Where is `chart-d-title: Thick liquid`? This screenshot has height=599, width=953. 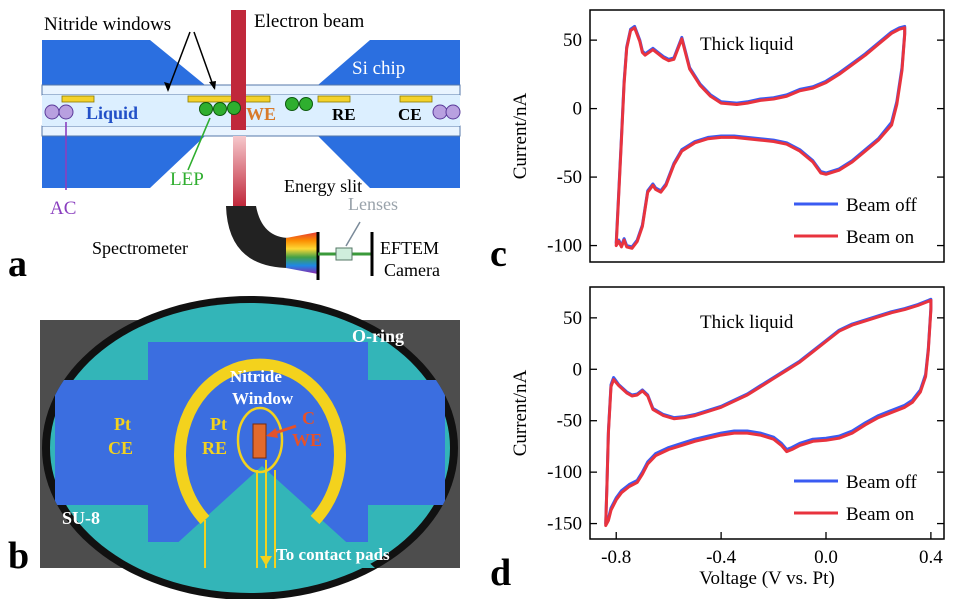 chart-d-title: Thick liquid is located at coordinates (747, 322).